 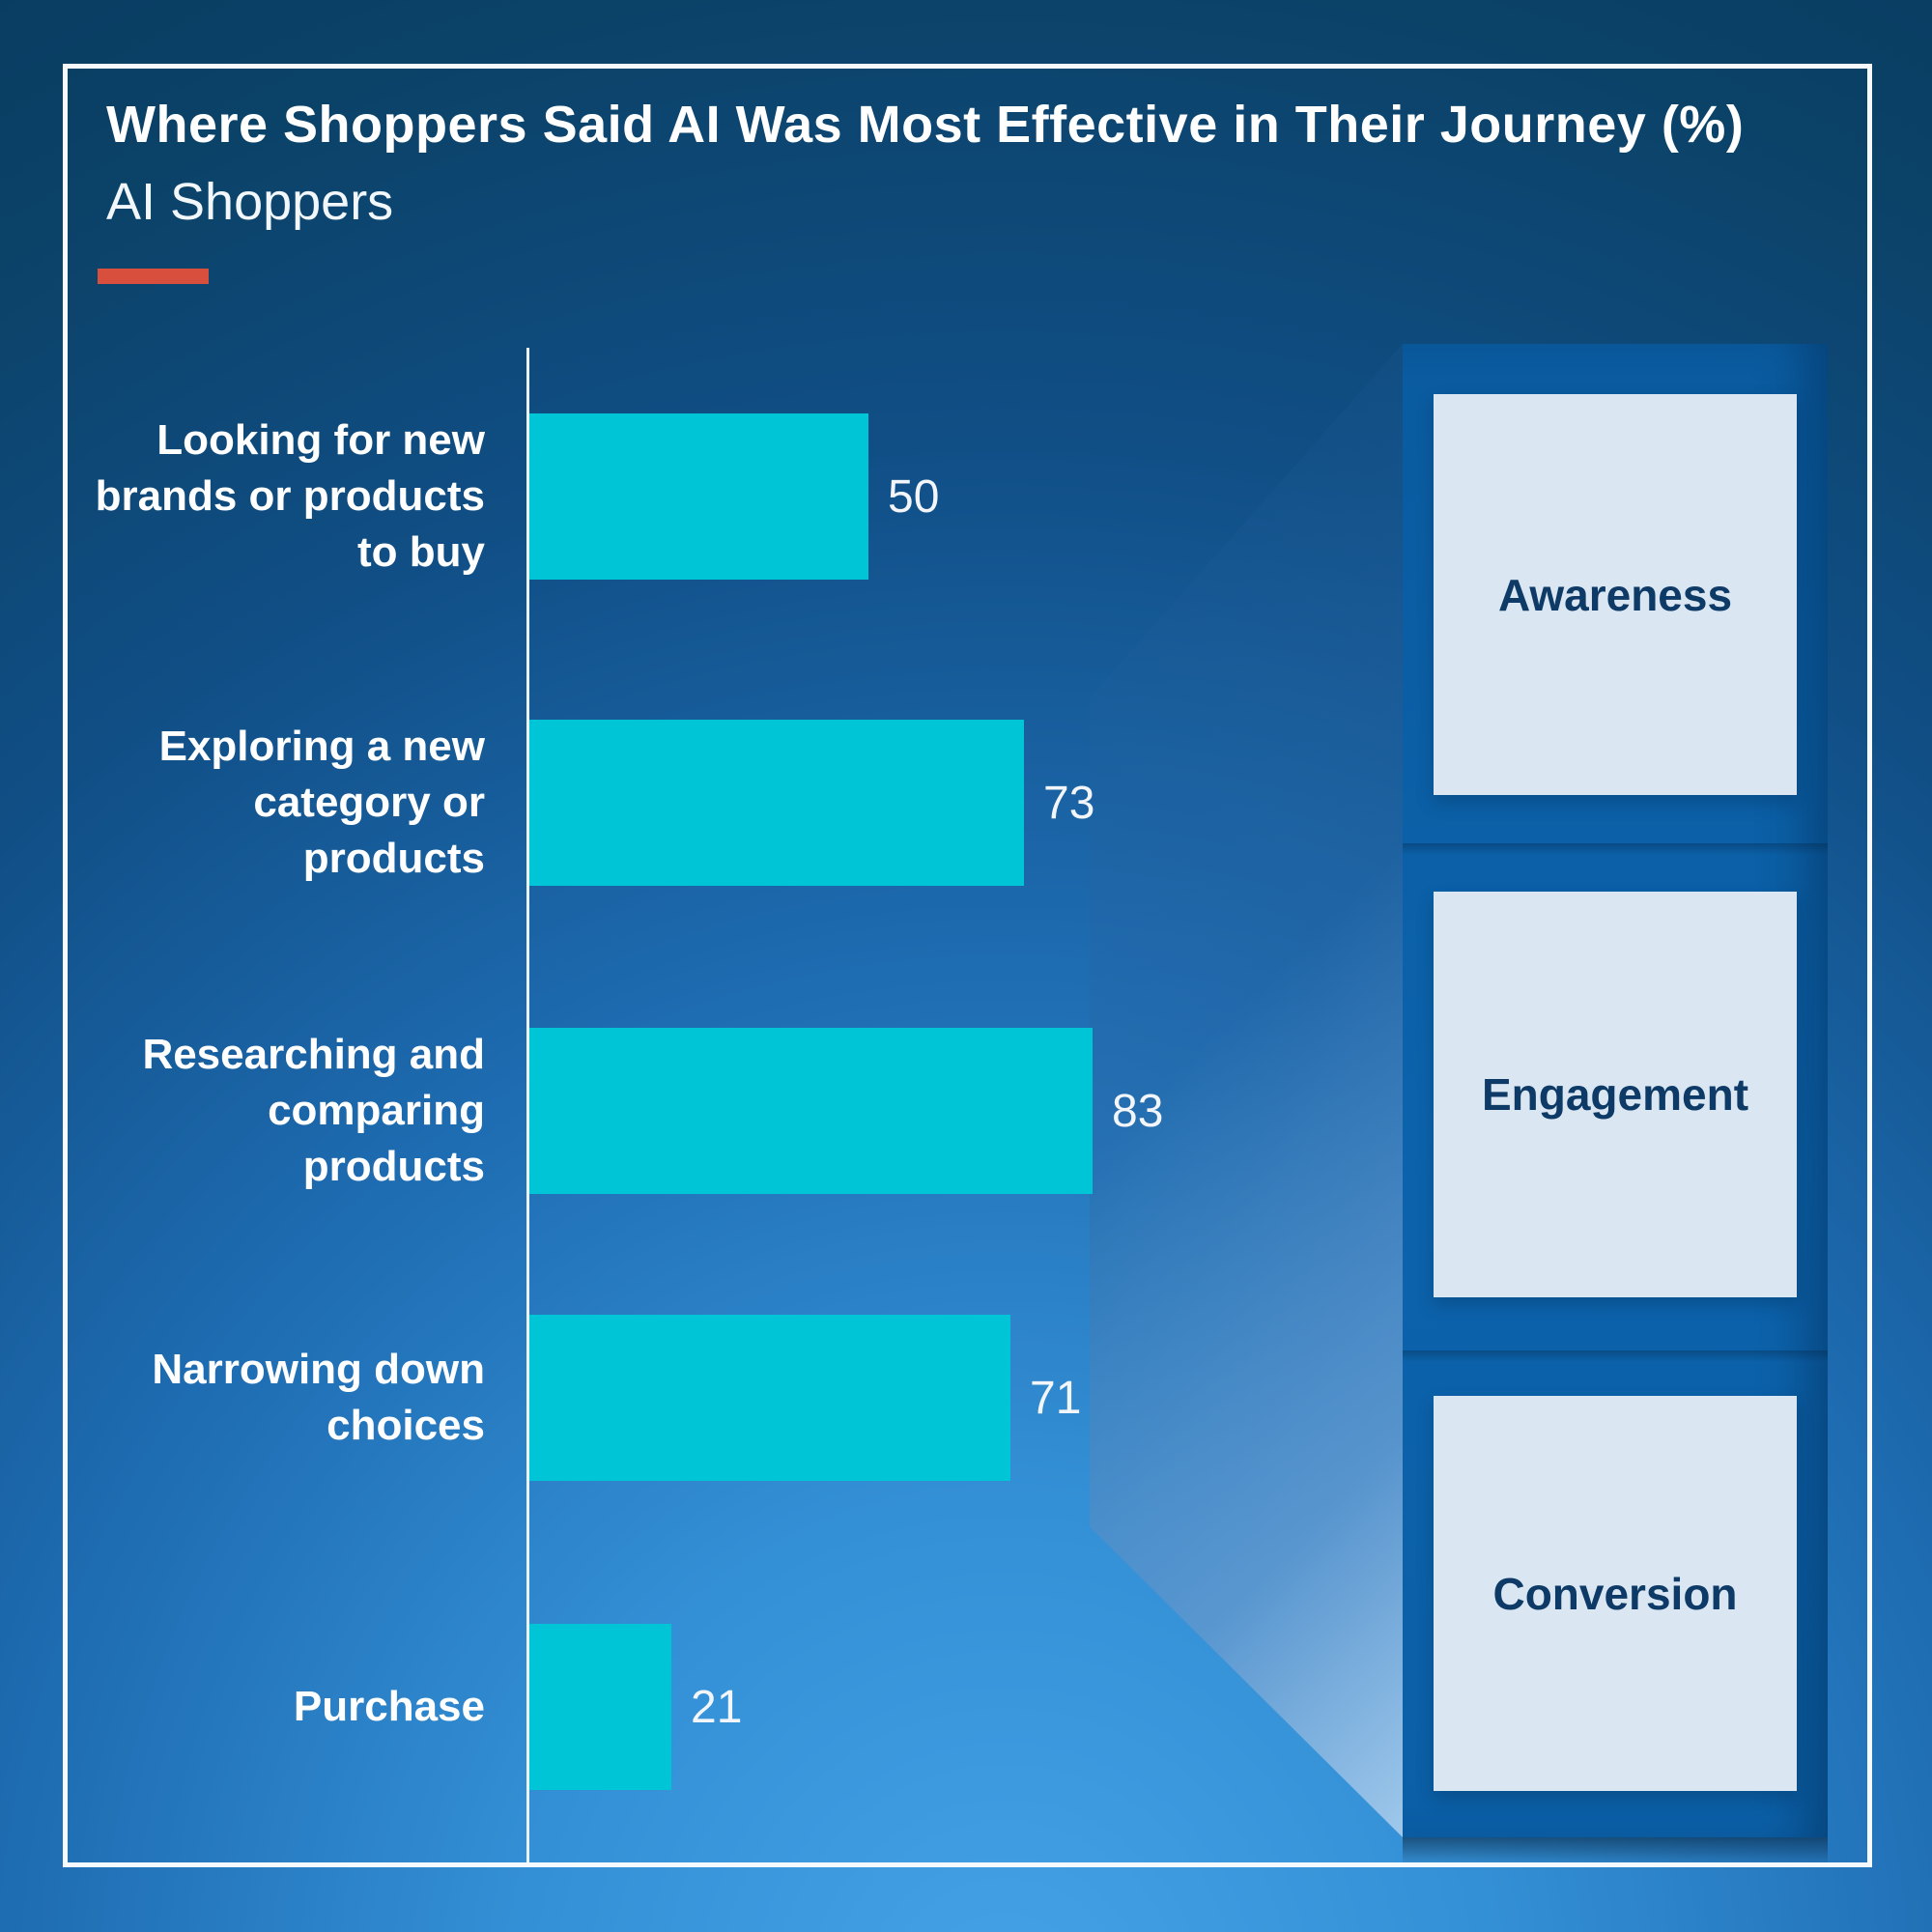 I want to click on stage-box-awareness: Awareness, so click(x=1615, y=594).